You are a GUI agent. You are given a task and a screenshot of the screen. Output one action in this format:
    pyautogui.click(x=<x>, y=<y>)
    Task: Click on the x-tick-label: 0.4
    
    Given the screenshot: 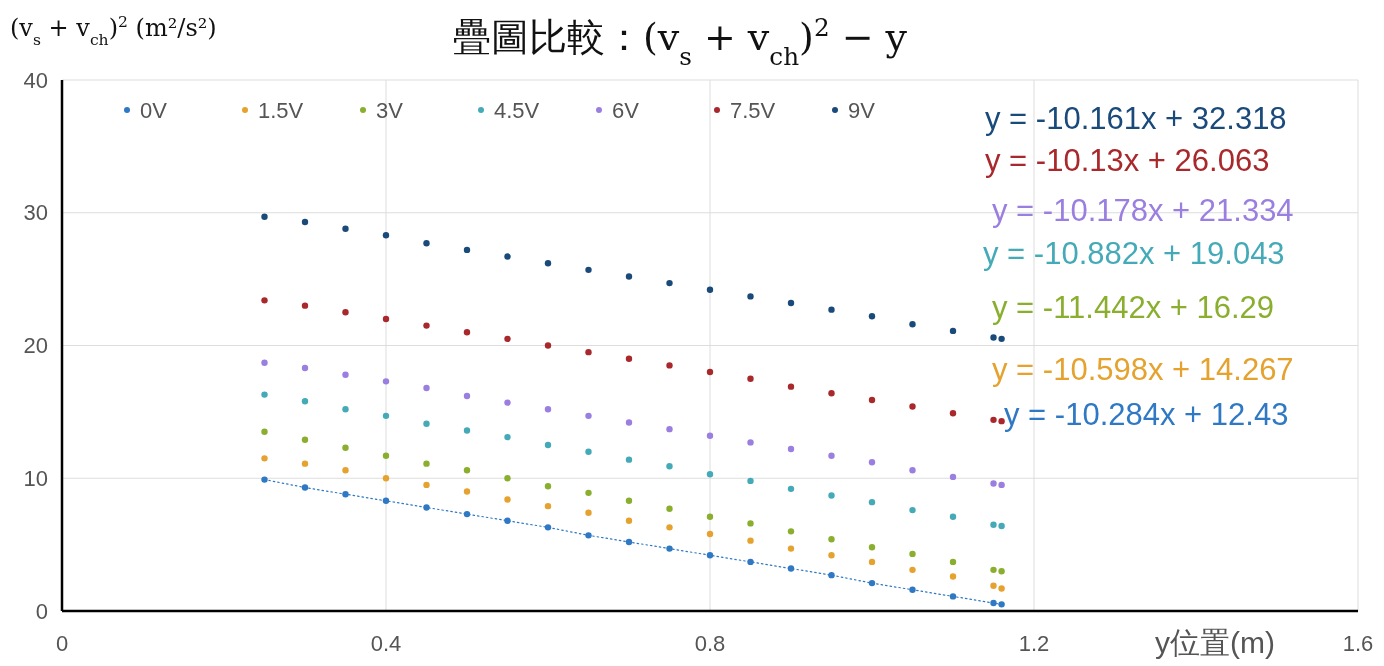 What is the action you would take?
    pyautogui.click(x=386, y=643)
    